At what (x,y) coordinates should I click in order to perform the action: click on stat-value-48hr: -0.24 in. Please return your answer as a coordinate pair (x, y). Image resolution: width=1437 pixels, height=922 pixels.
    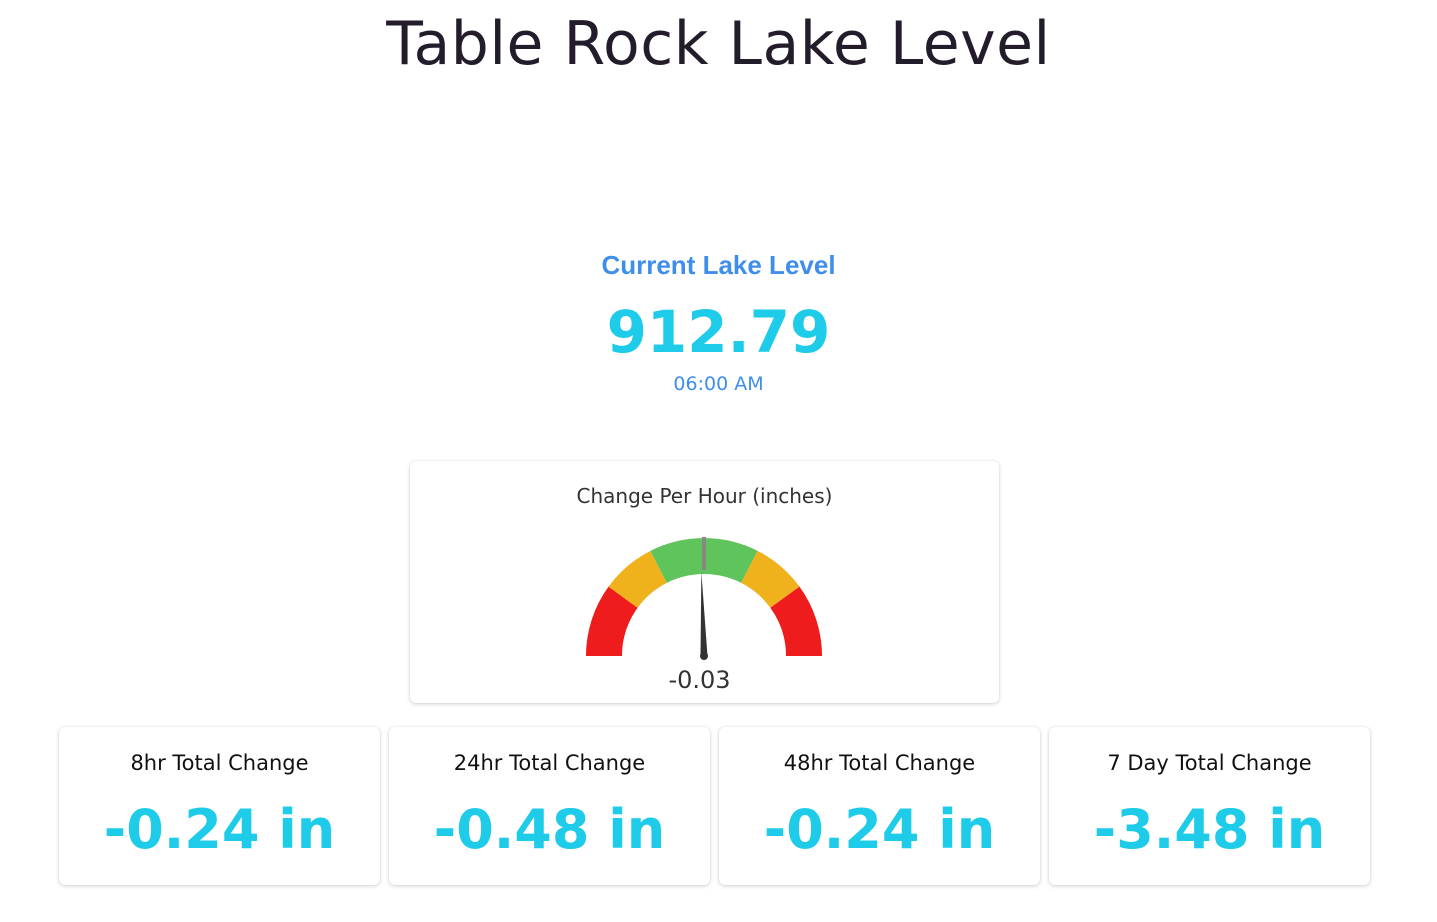
    Looking at the image, I should click on (879, 829).